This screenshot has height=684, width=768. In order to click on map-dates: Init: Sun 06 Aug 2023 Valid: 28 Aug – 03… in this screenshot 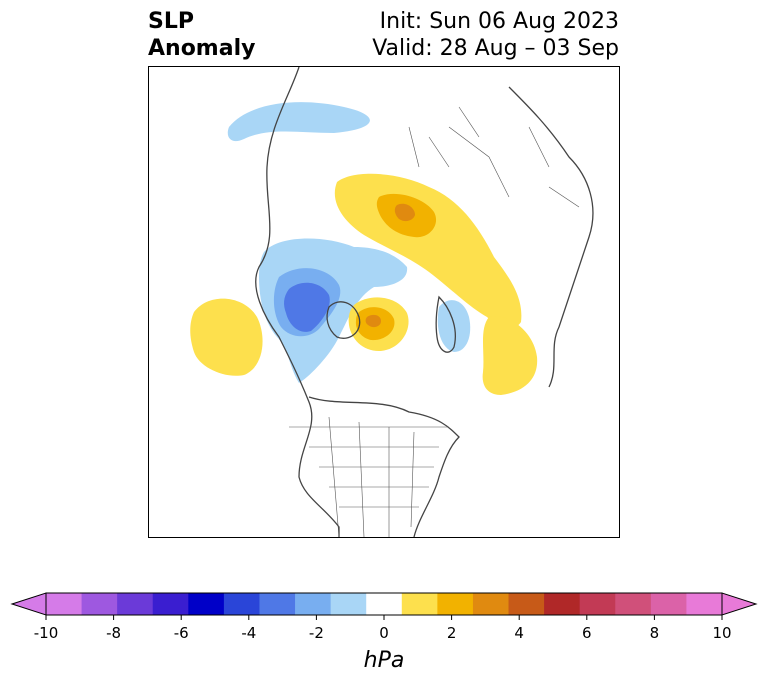, I will do `click(495, 35)`.